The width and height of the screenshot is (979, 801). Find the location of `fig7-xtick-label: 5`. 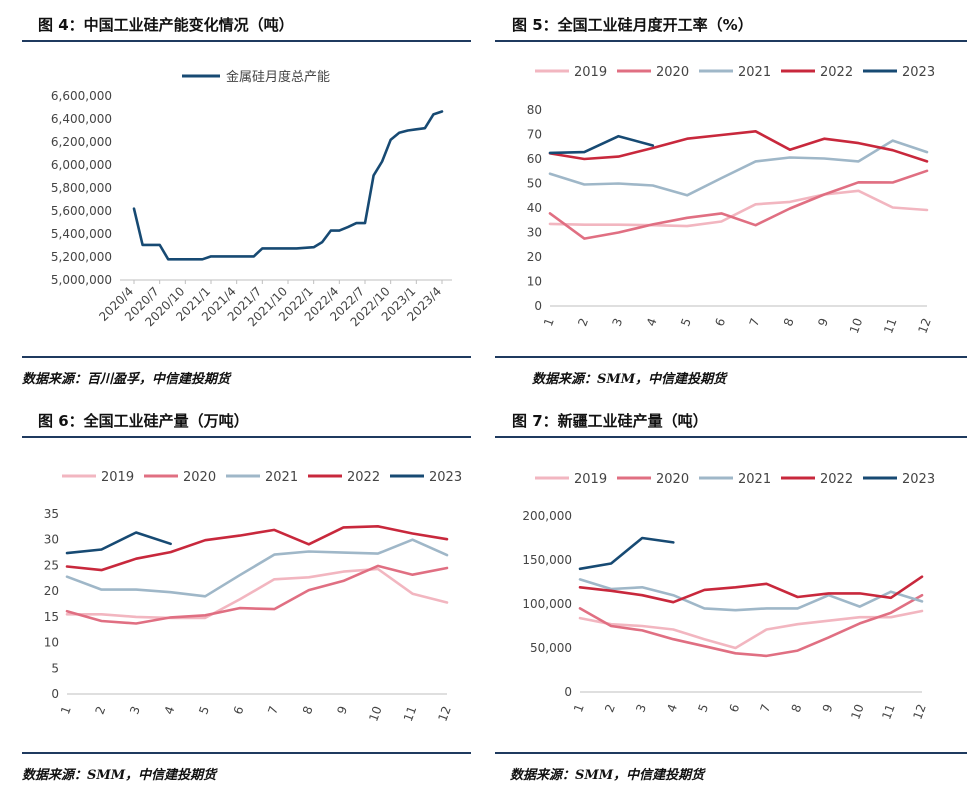

fig7-xtick-label: 5 is located at coordinates (703, 708).